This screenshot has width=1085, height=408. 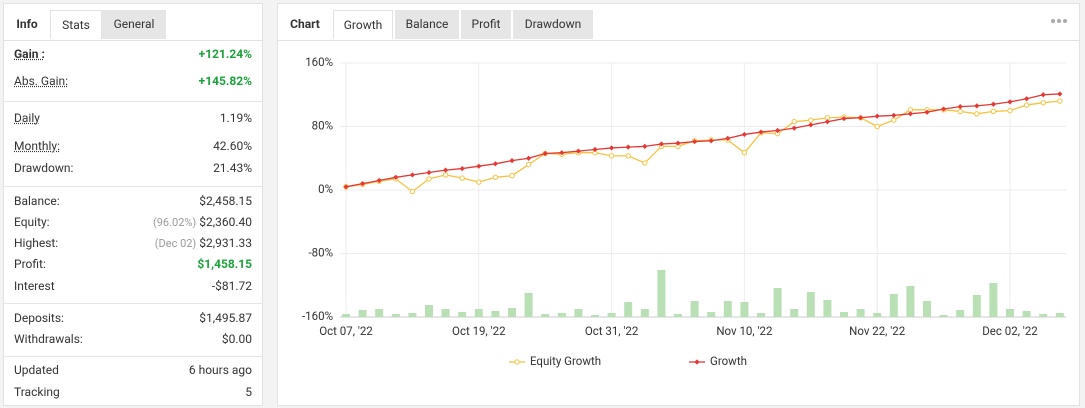 I want to click on stat-label: Updated, so click(x=36, y=370).